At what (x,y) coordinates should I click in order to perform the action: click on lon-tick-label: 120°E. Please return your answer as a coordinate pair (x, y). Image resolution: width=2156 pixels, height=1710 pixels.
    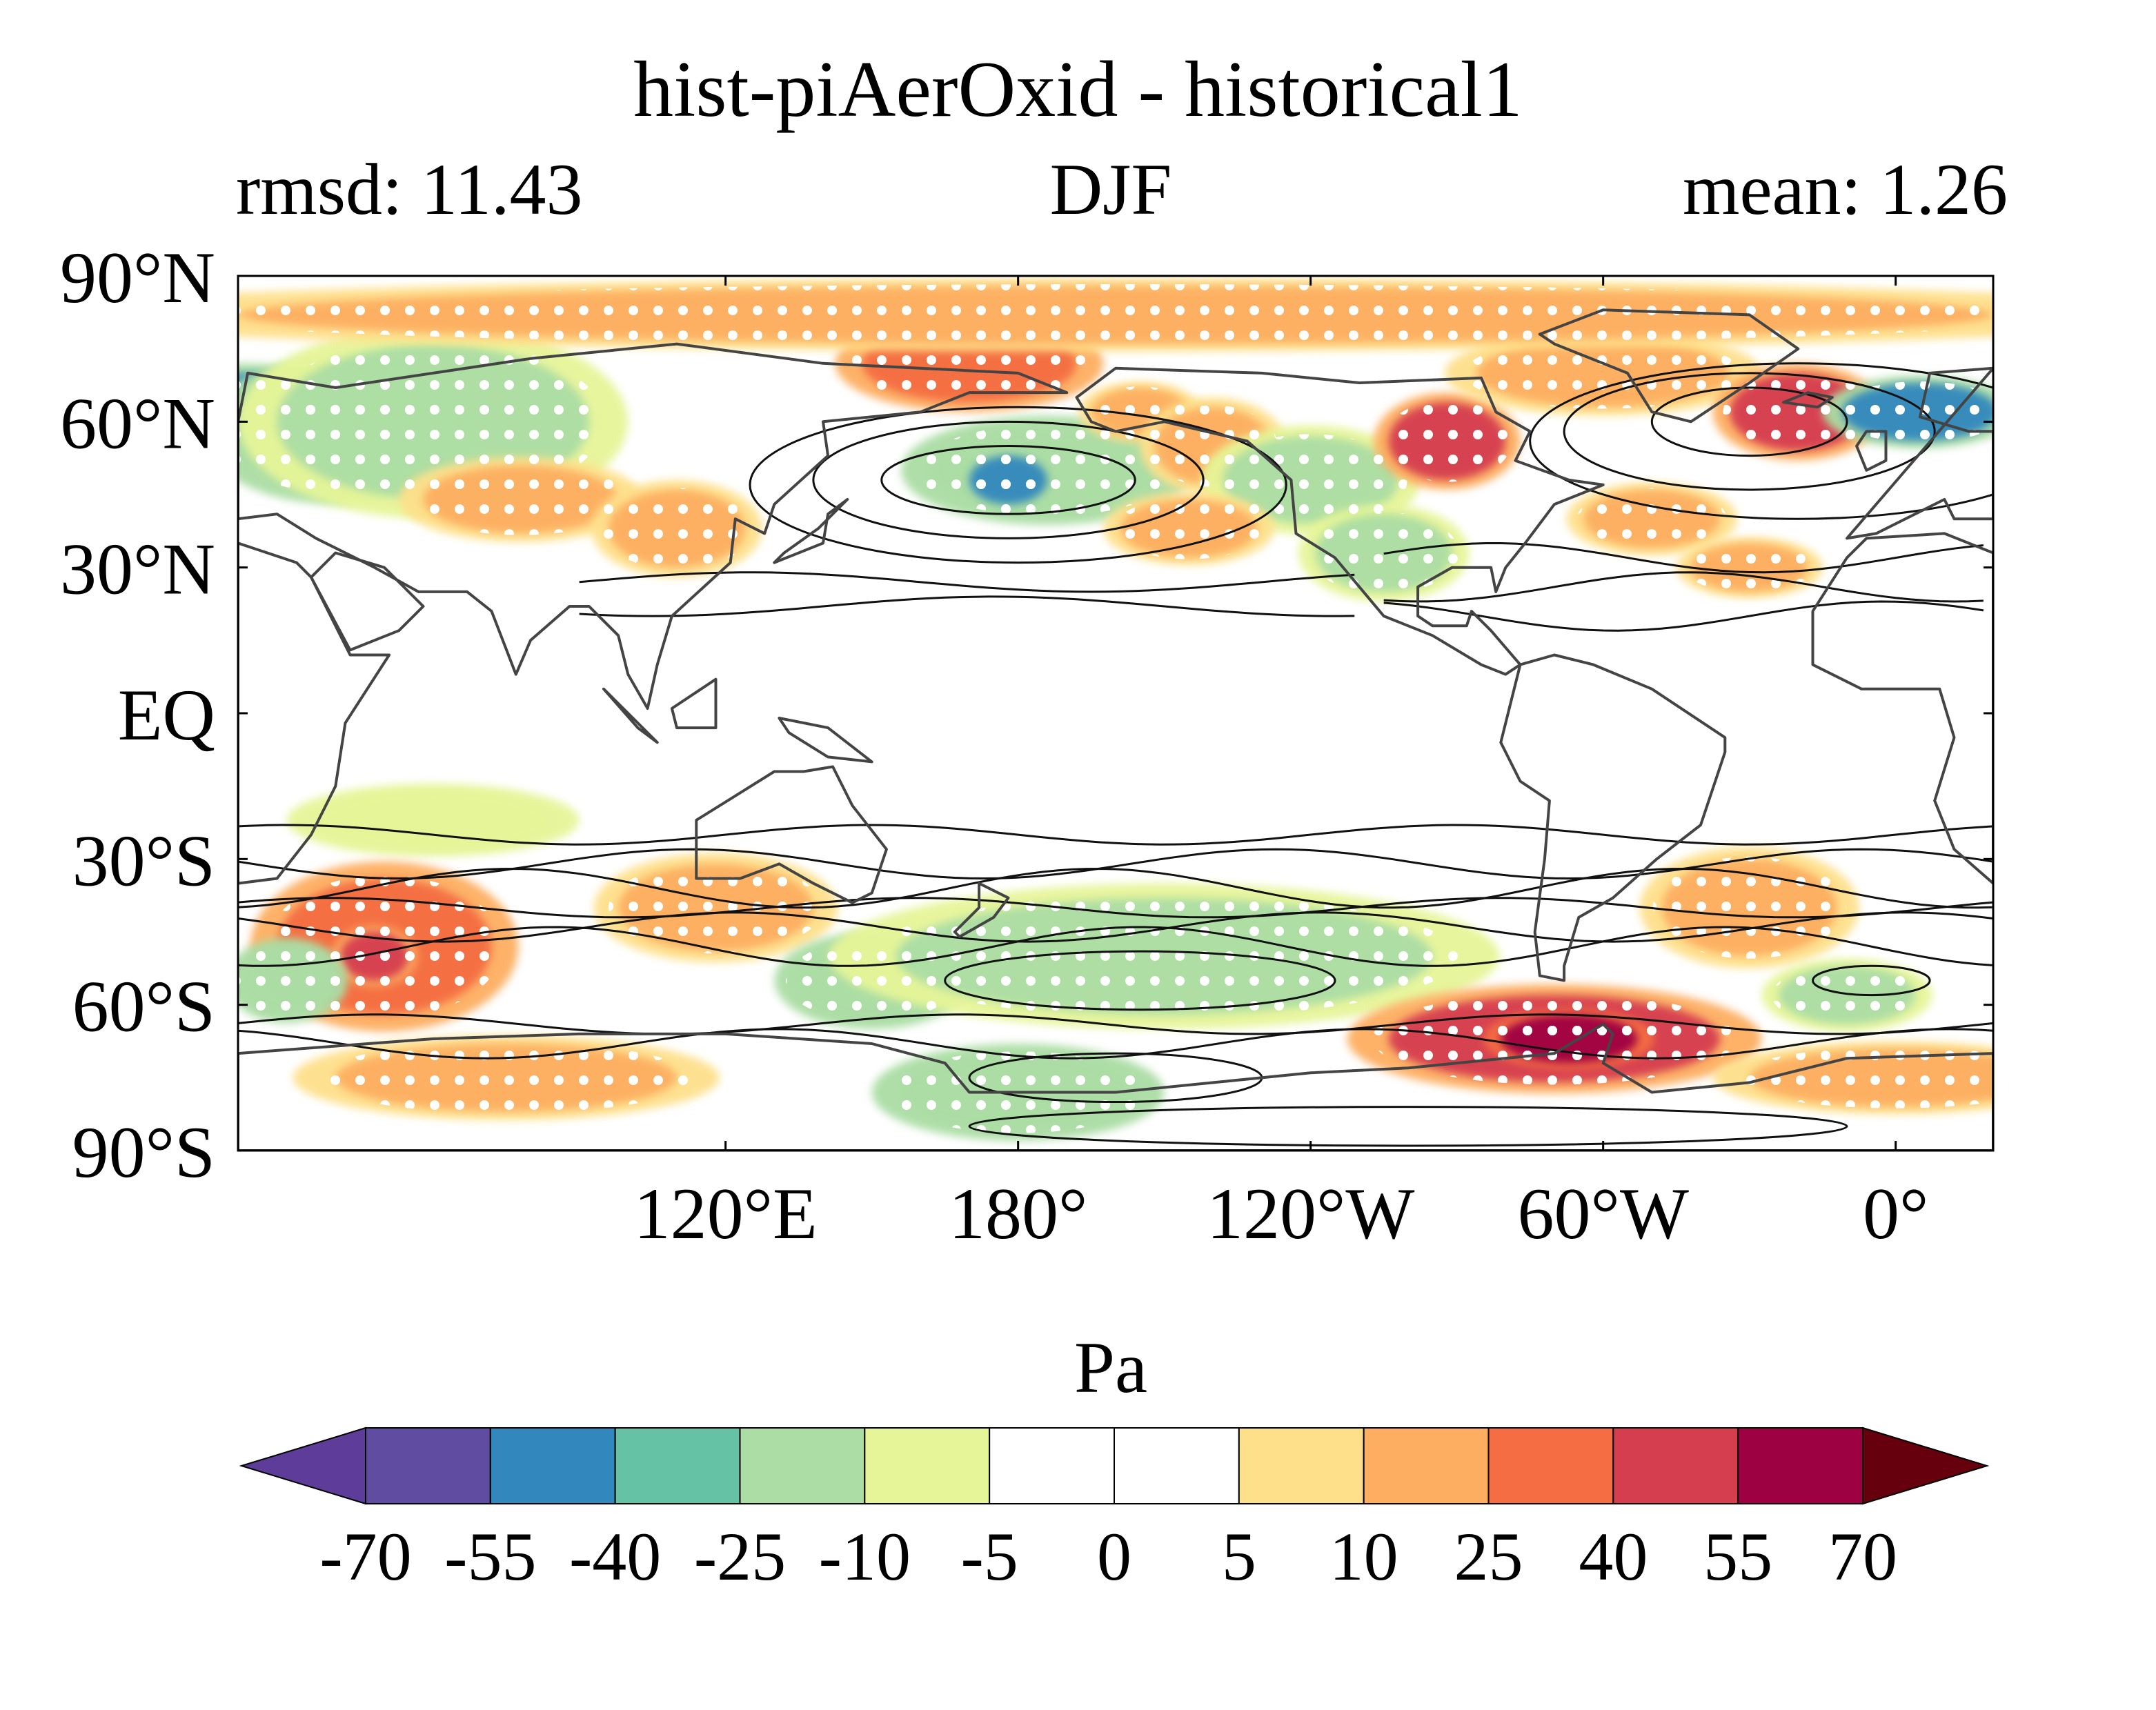
    Looking at the image, I should click on (726, 1213).